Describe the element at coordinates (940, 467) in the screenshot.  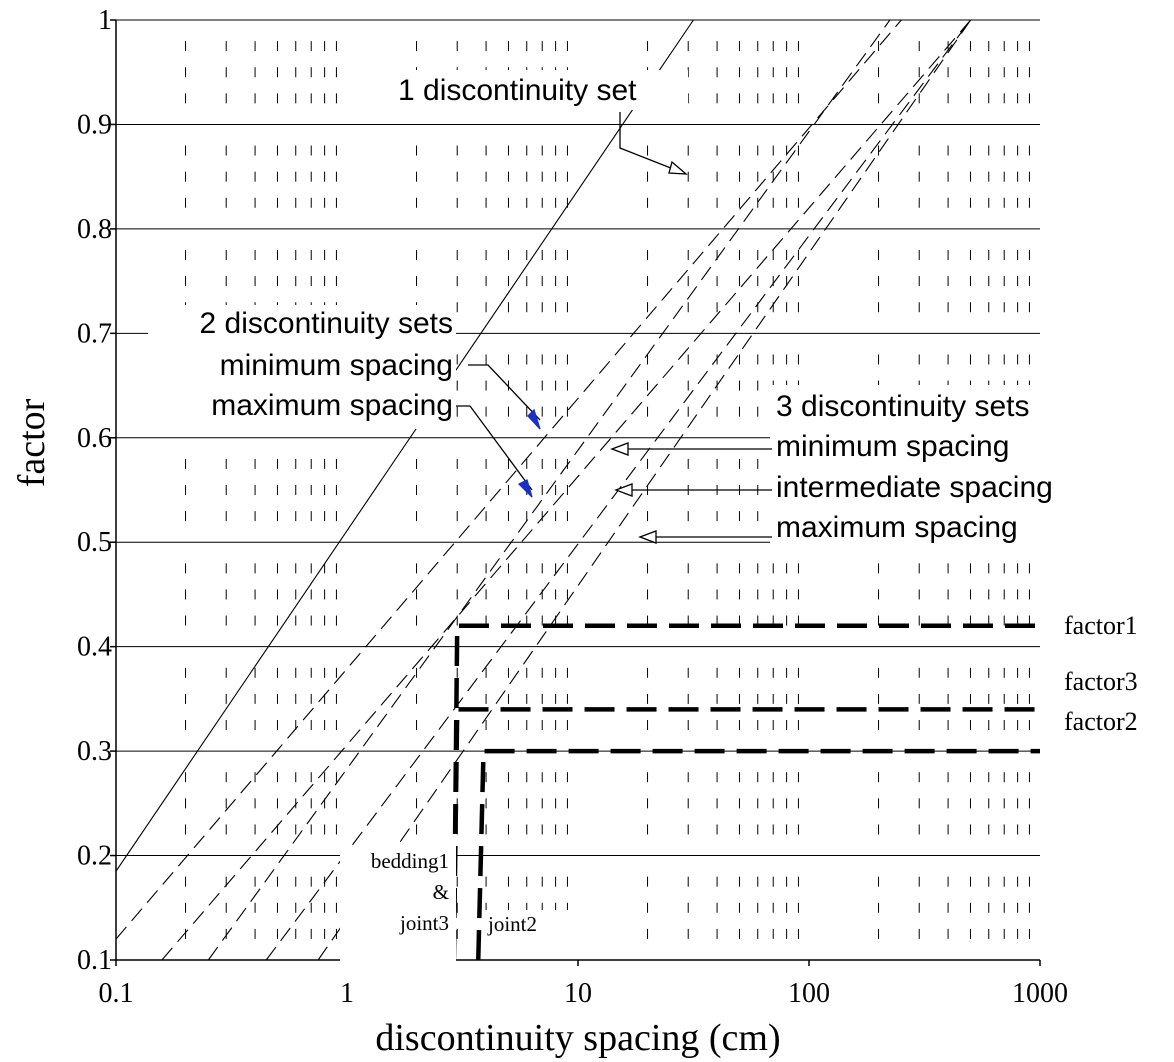
I see `set3-label-bg` at that location.